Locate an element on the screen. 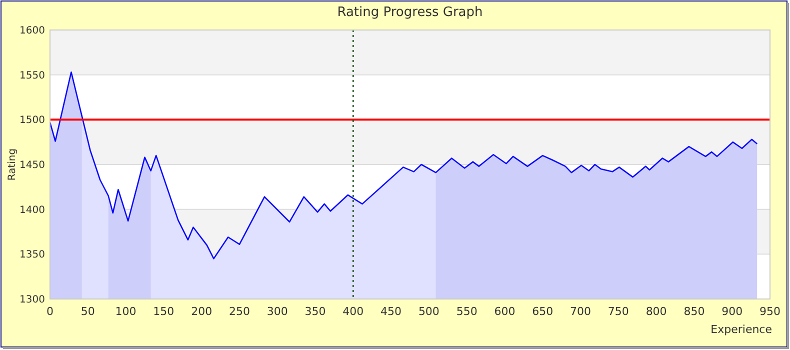 The height and width of the screenshot is (350, 790). x-tick-label: 100 is located at coordinates (125, 311).